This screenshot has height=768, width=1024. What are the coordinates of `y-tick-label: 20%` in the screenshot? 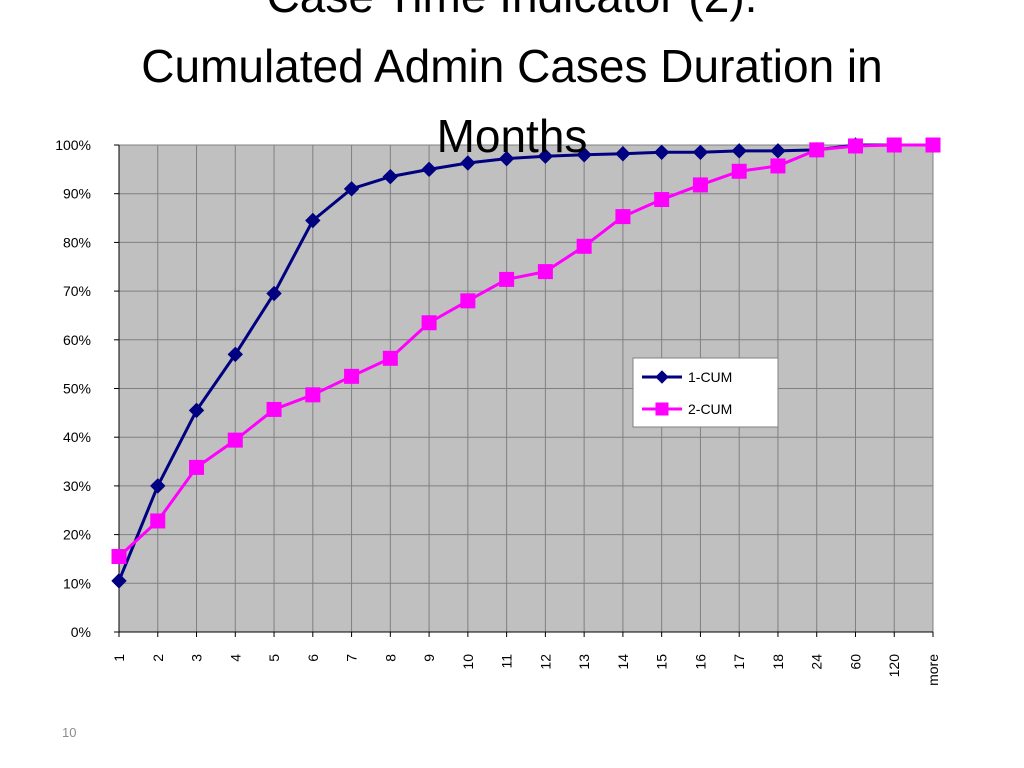 It's located at (77, 535).